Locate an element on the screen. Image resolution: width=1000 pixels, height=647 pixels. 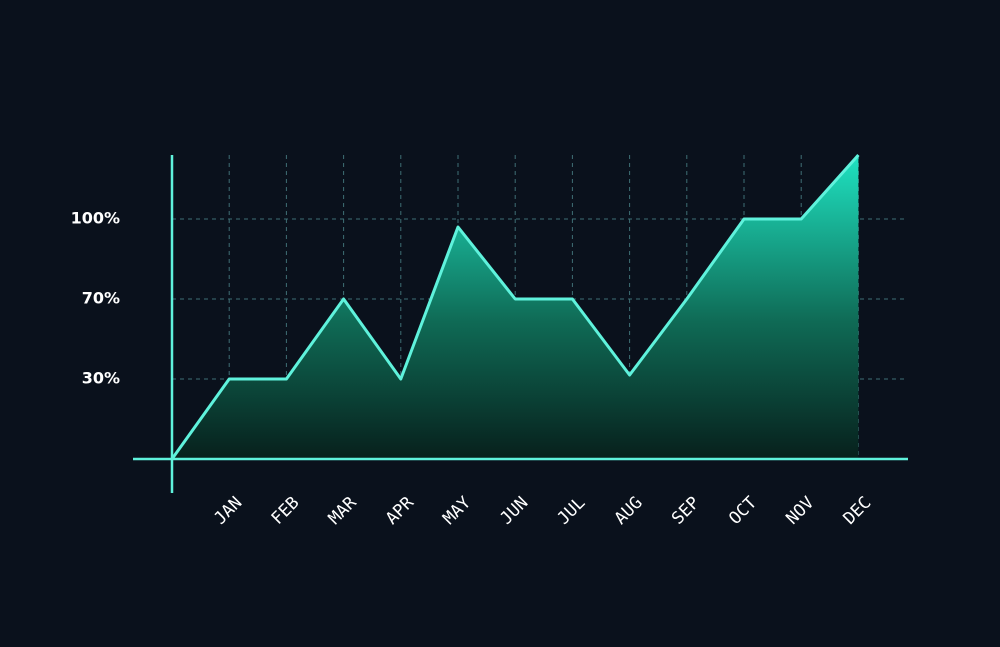
y-tick-label: 70% is located at coordinates (101, 298).